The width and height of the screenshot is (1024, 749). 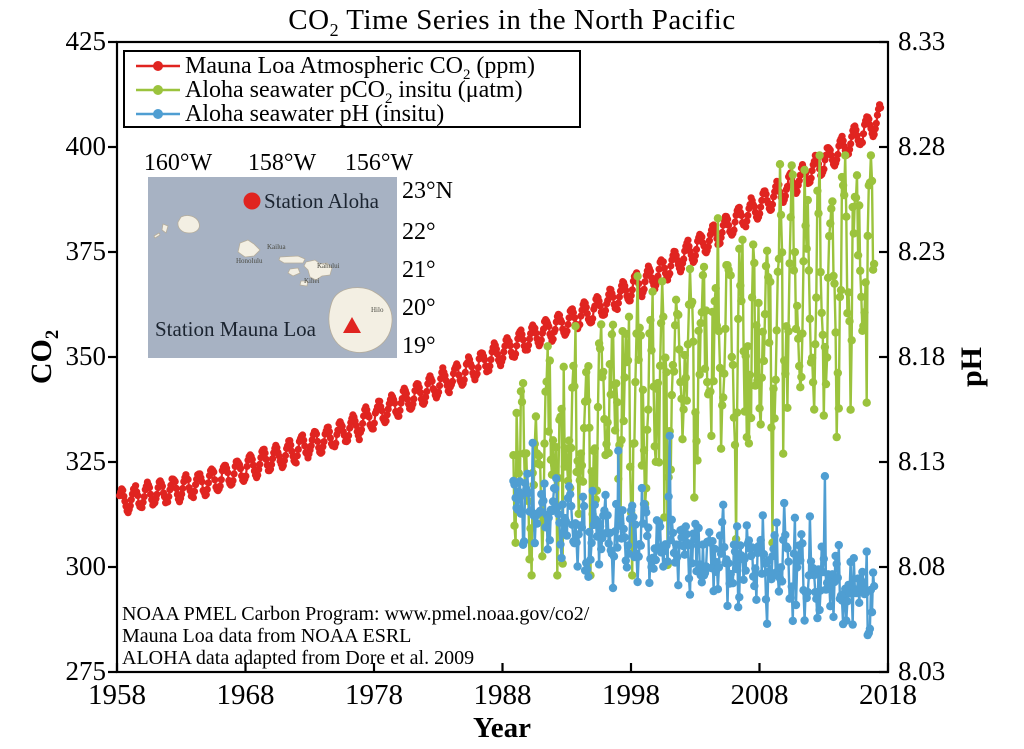 I want to click on island-shapes, so click(x=273, y=284).